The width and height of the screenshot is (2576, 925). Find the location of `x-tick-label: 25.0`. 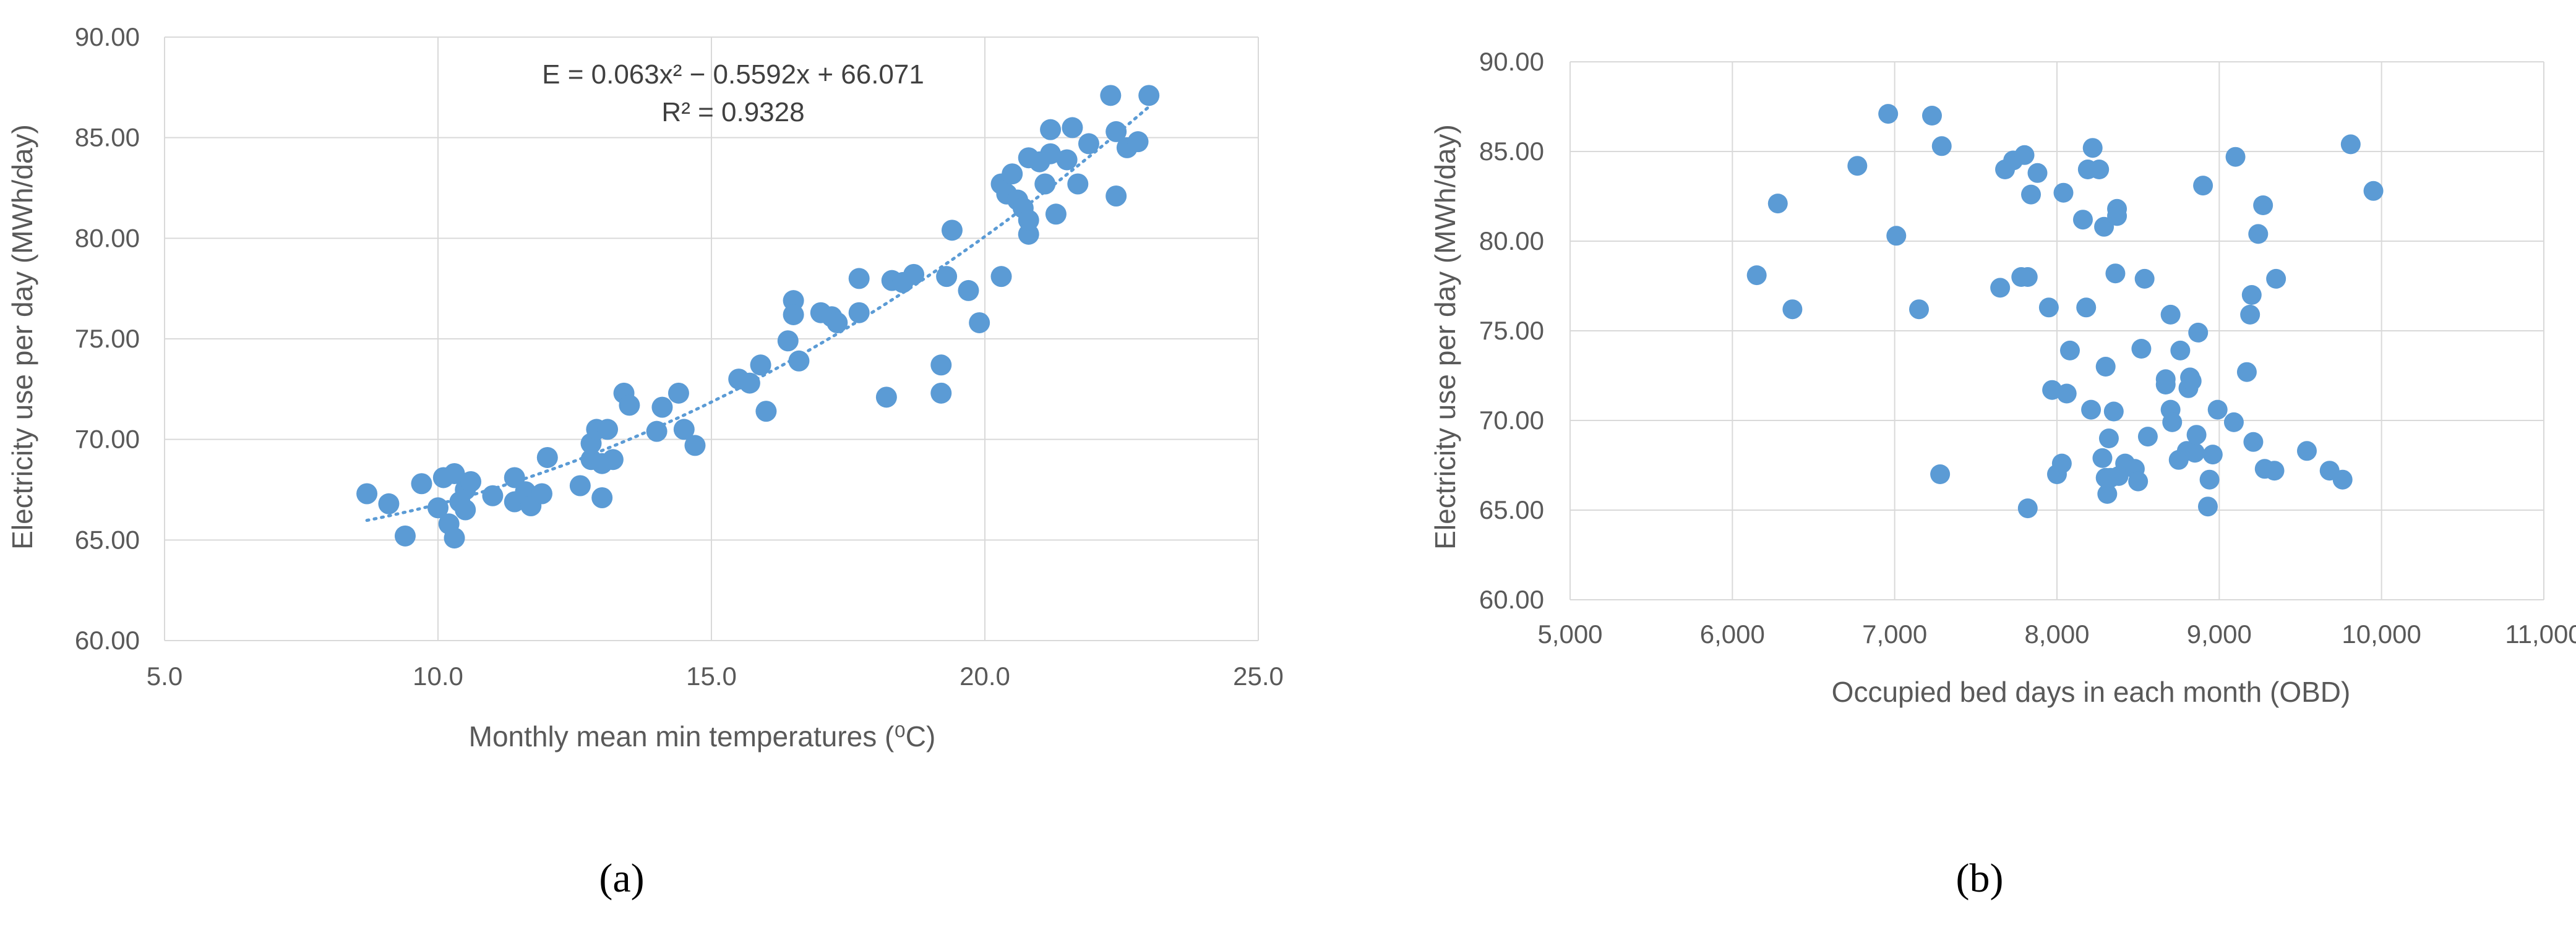

x-tick-label: 25.0 is located at coordinates (1258, 676).